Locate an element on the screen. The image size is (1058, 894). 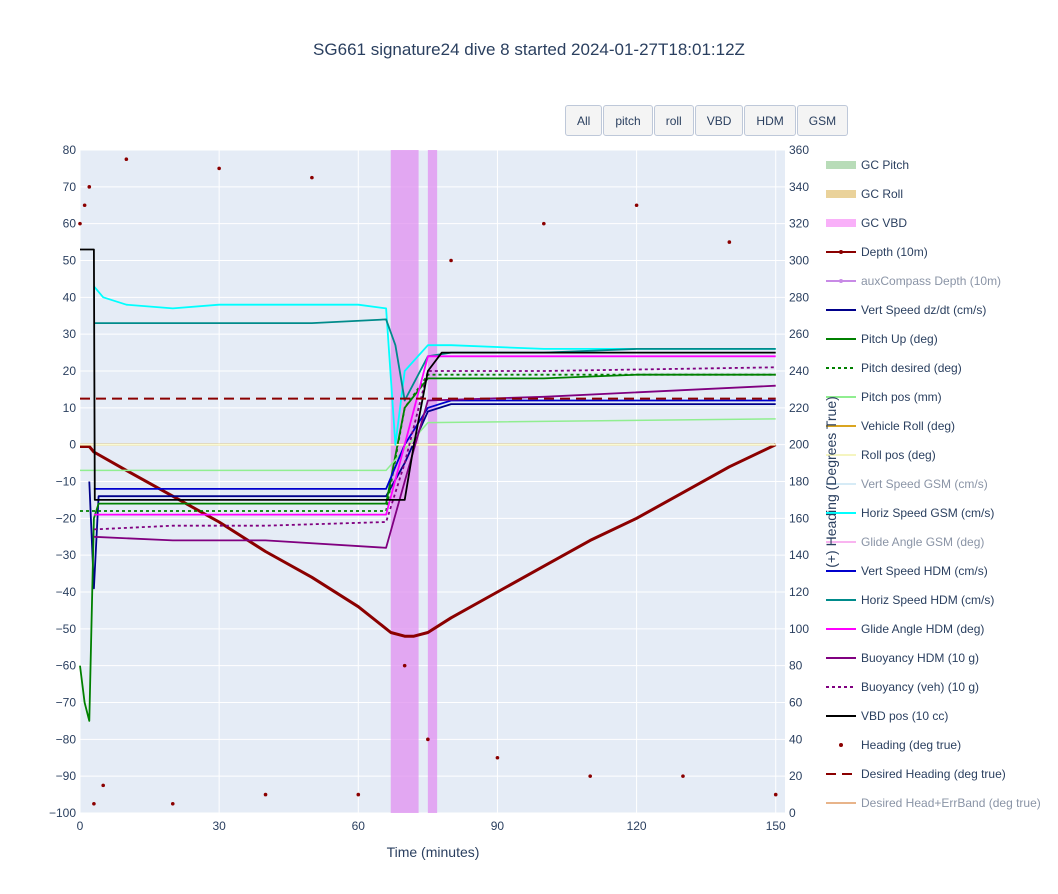
horiz-speed-gsm-cm-s-line is located at coordinates (434, 365).